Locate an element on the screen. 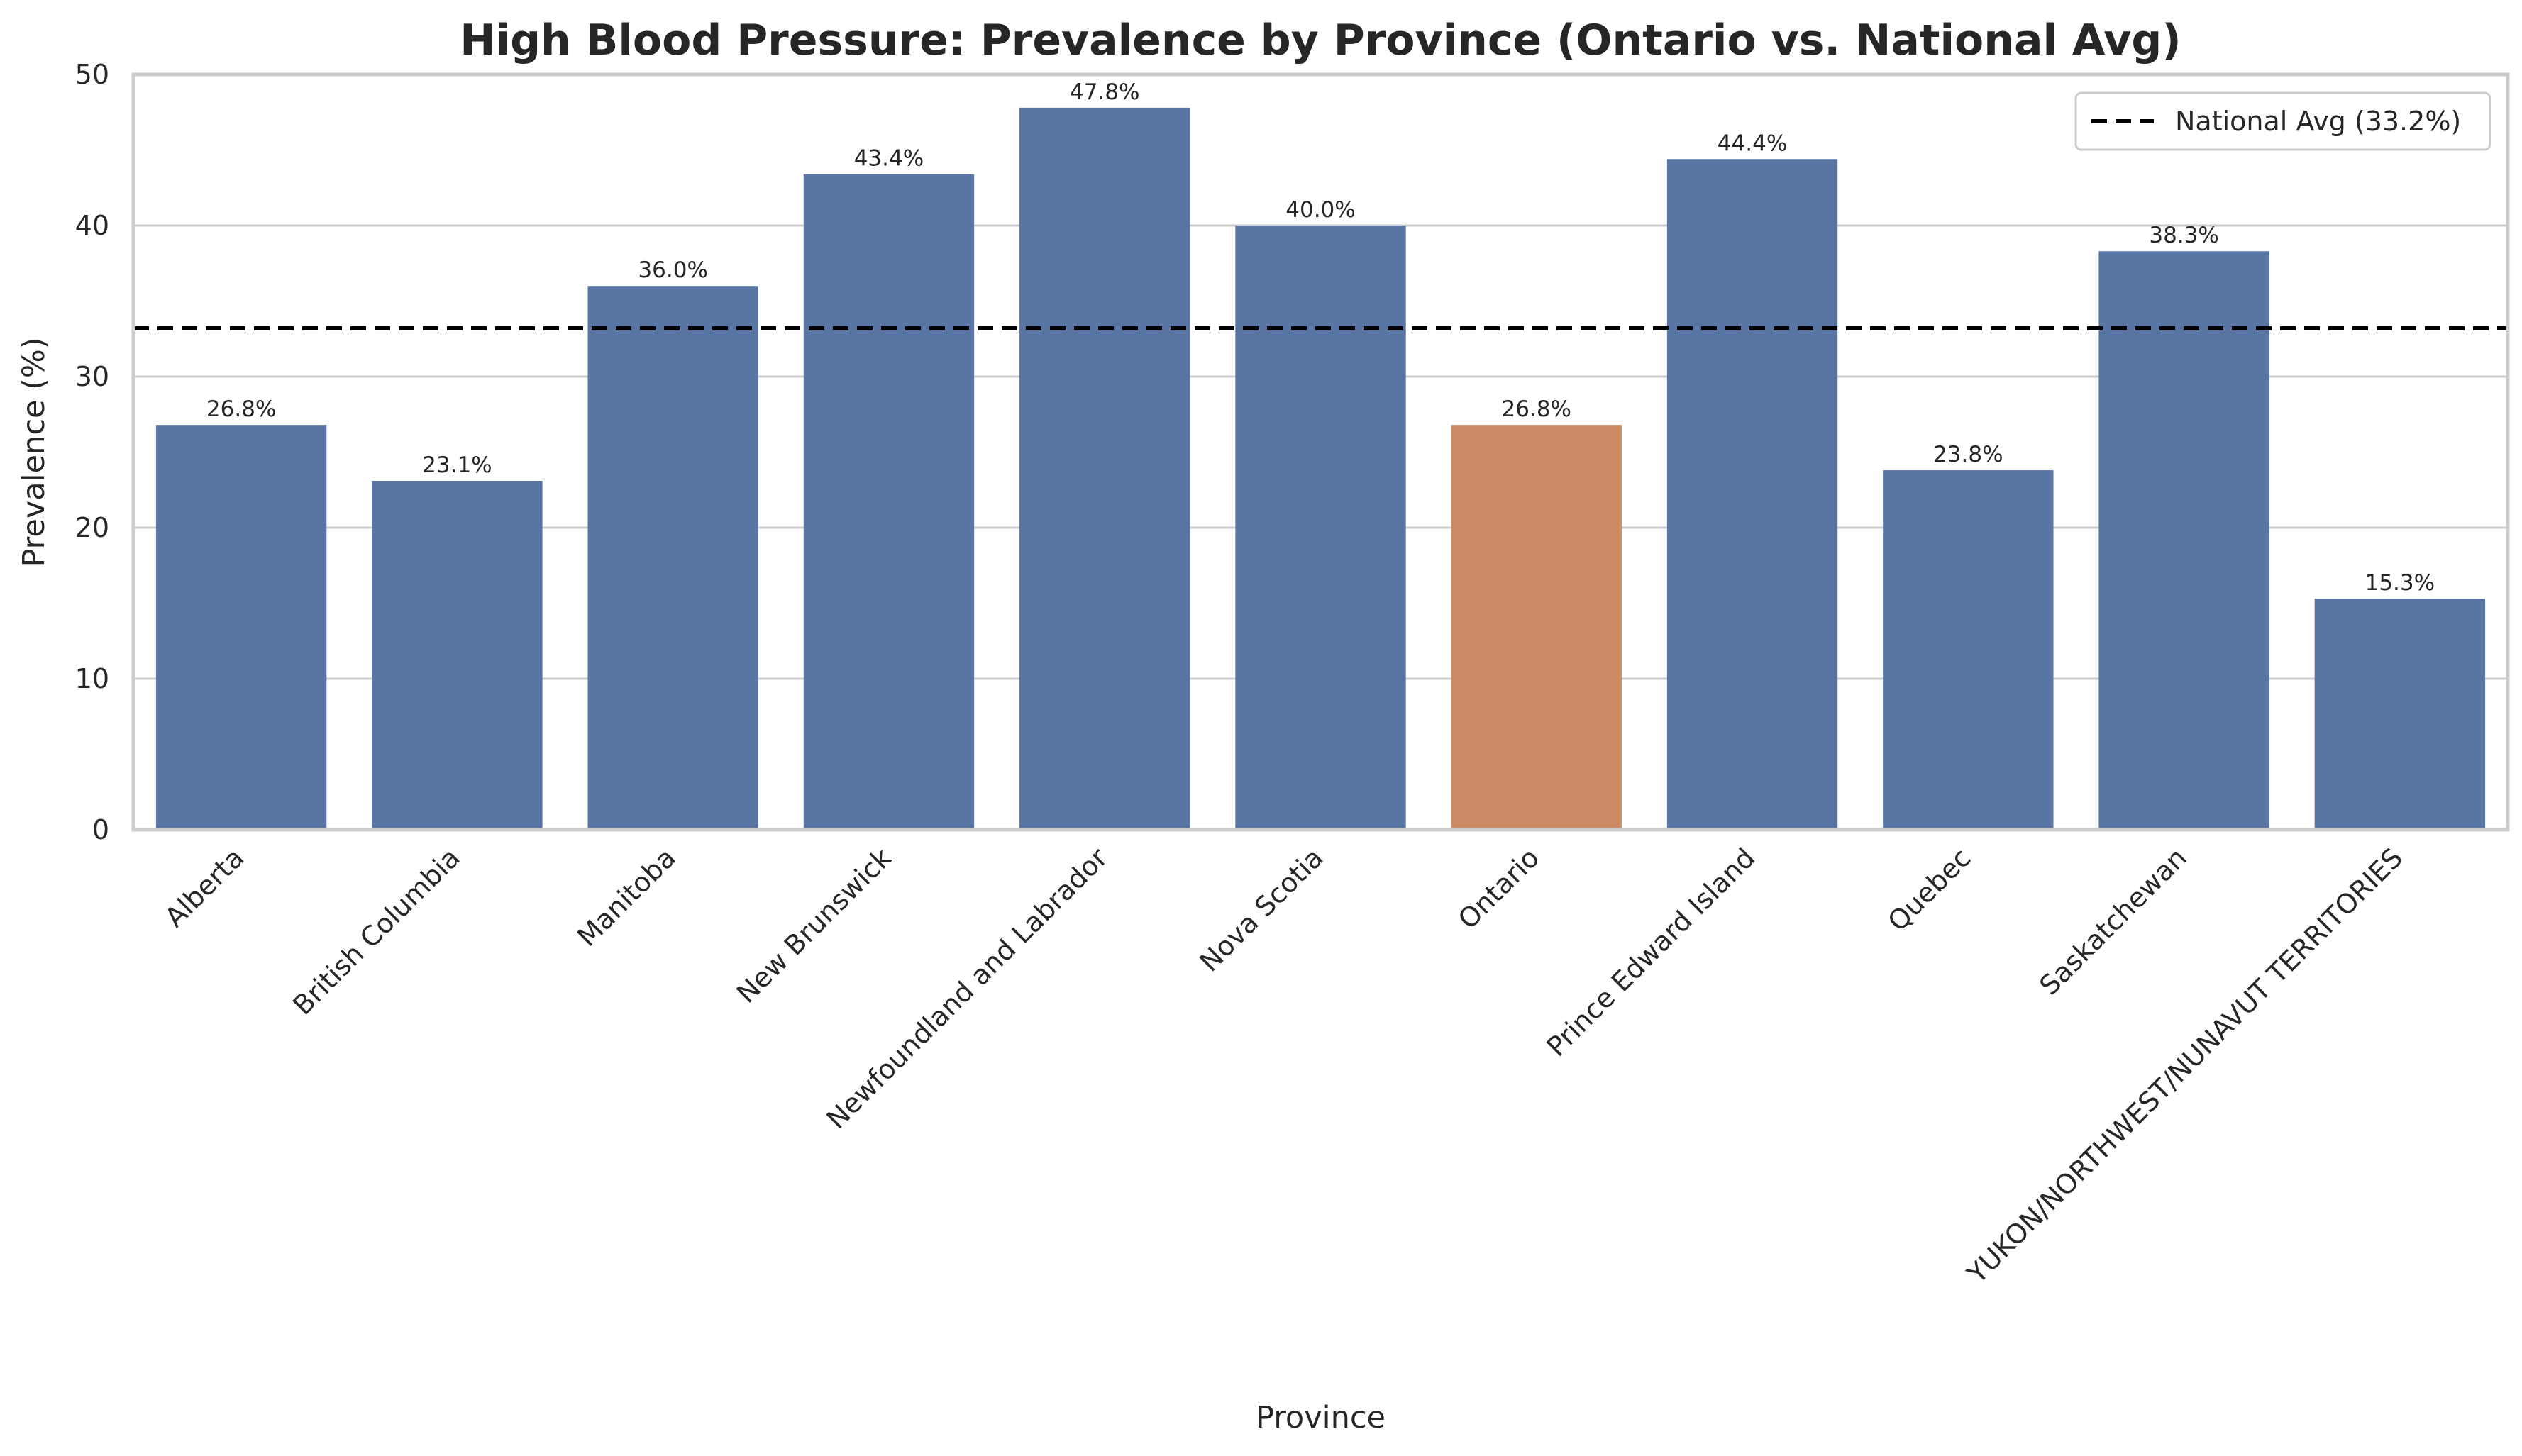  x-tick-label-manitoba: Manitoba is located at coordinates (626, 897).